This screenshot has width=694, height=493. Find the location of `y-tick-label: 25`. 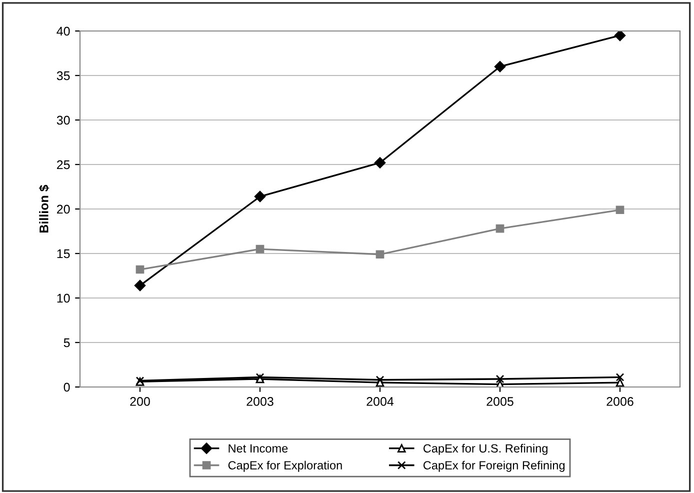

y-tick-label: 25 is located at coordinates (63, 165).